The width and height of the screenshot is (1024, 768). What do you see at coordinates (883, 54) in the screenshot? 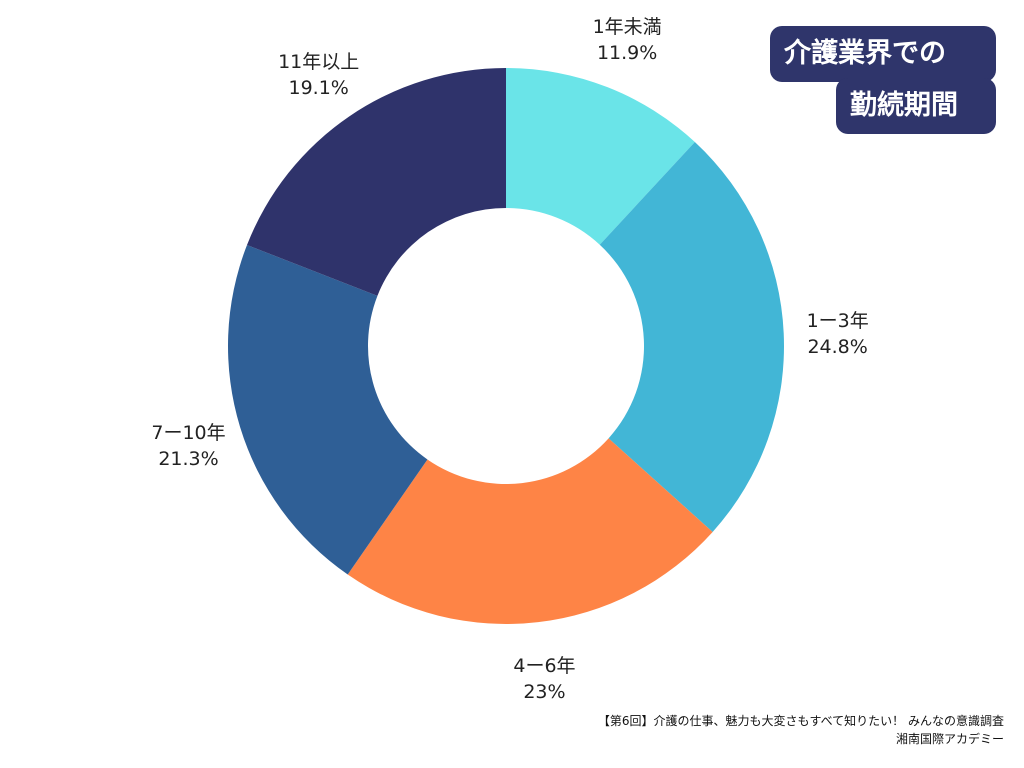
I see `title-line-1: 介護業界での` at bounding box center [883, 54].